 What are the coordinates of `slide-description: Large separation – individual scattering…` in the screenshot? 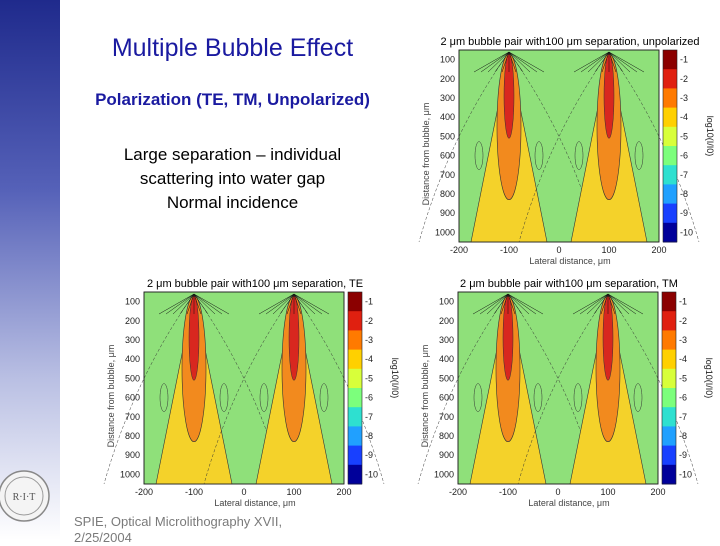 It's located at (232, 179).